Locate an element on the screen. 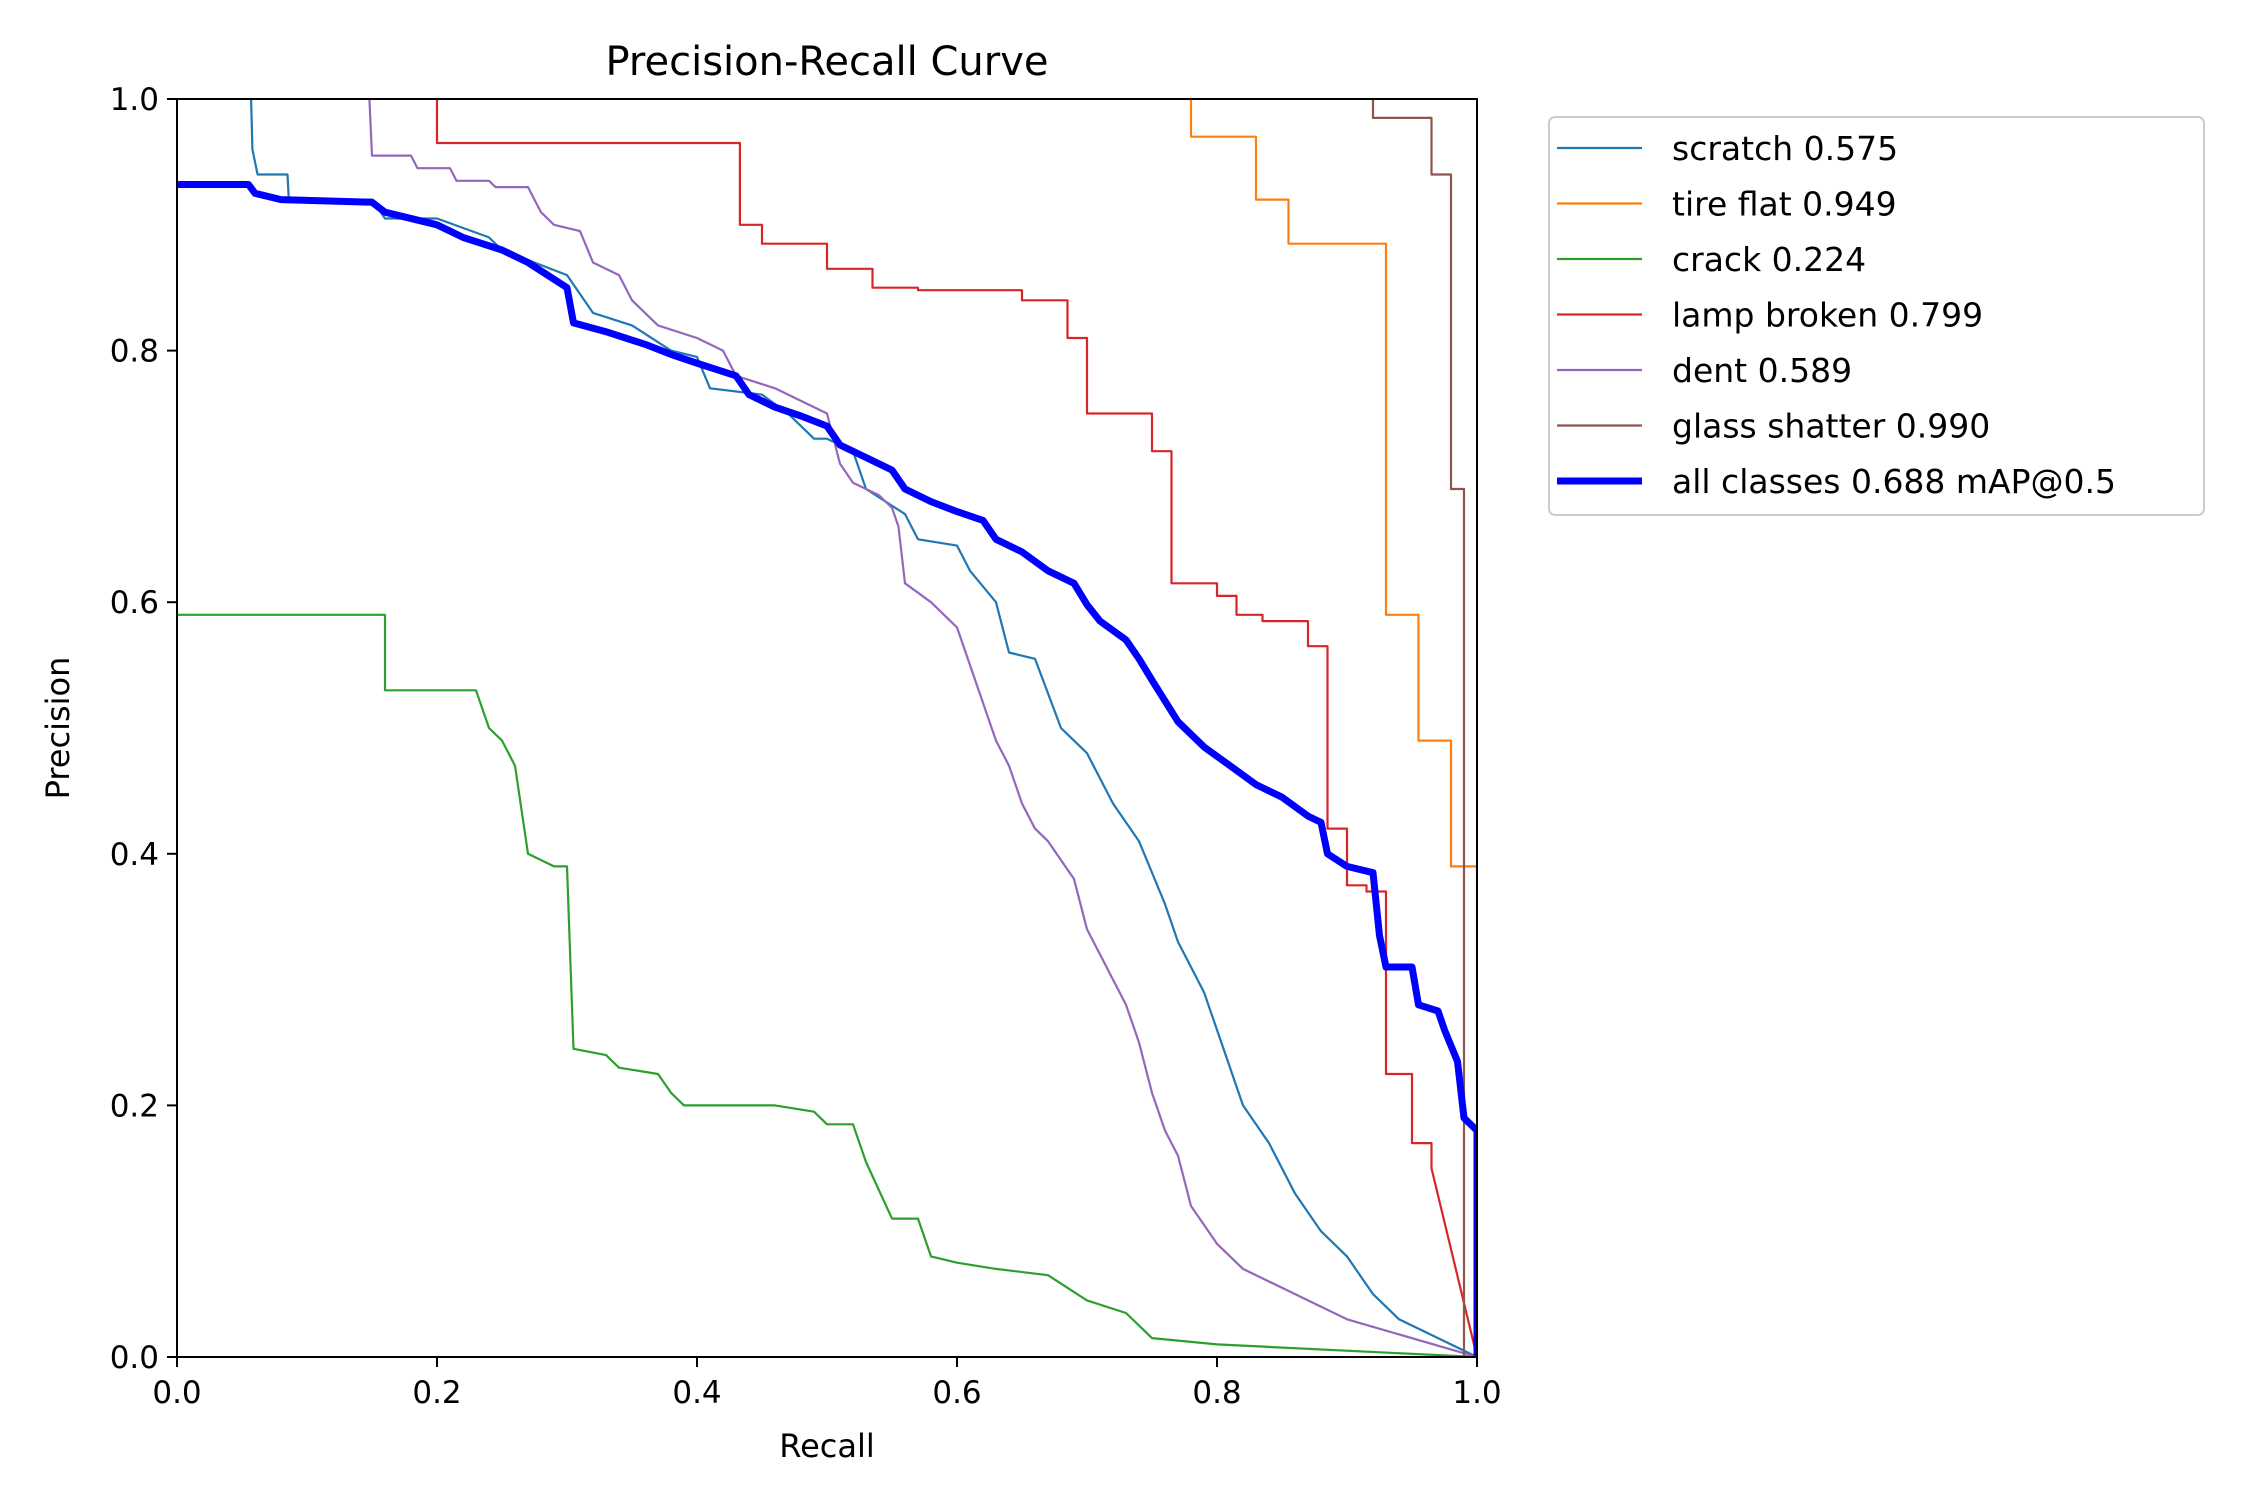 The image size is (2250, 1500). series-line-tire is located at coordinates (1333, 728).